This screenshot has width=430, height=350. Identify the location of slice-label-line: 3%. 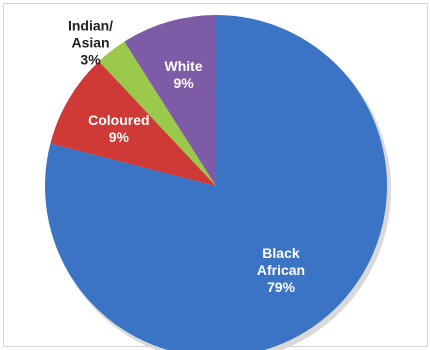
(90, 59).